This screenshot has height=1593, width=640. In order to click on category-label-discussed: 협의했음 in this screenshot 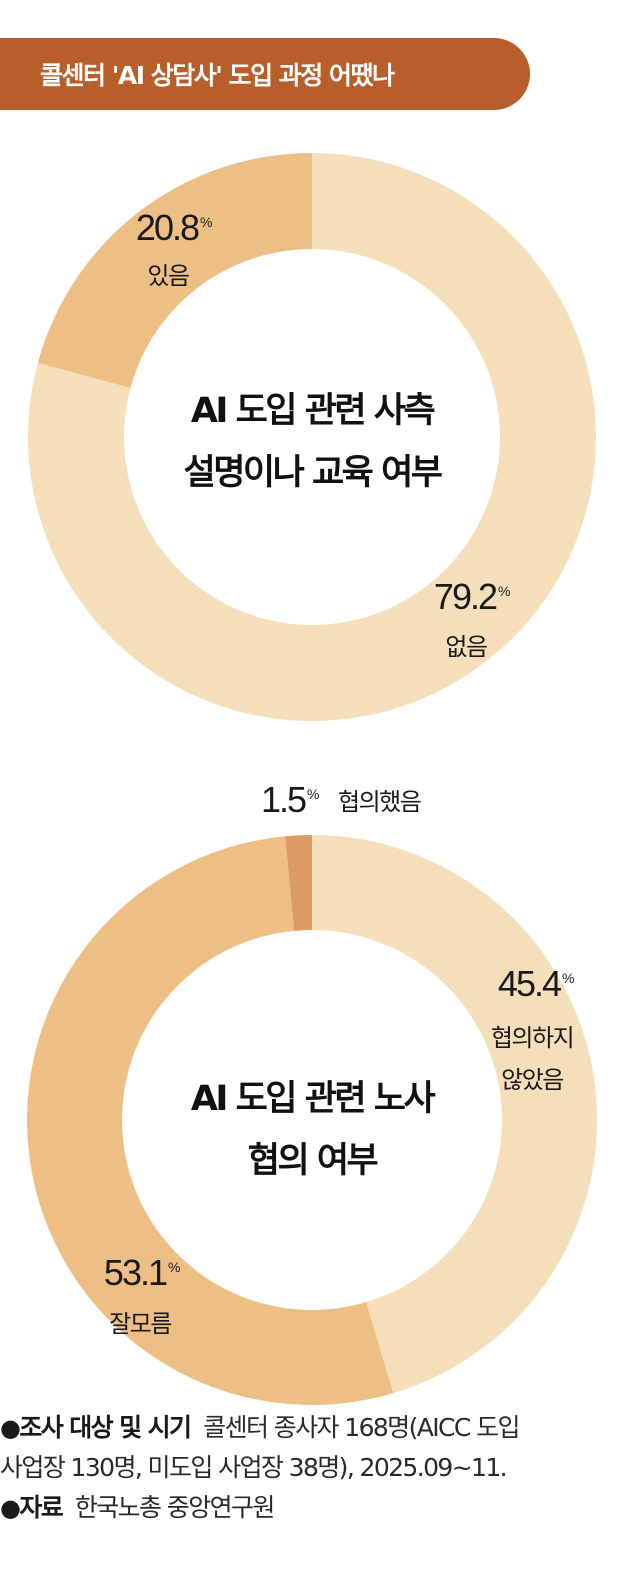, I will do `click(379, 802)`.